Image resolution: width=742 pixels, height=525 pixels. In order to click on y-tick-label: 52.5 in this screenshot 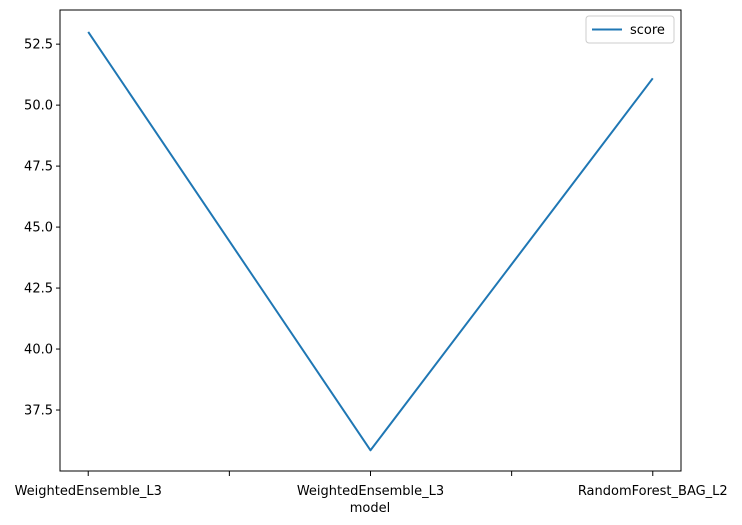, I will do `click(38, 45)`.